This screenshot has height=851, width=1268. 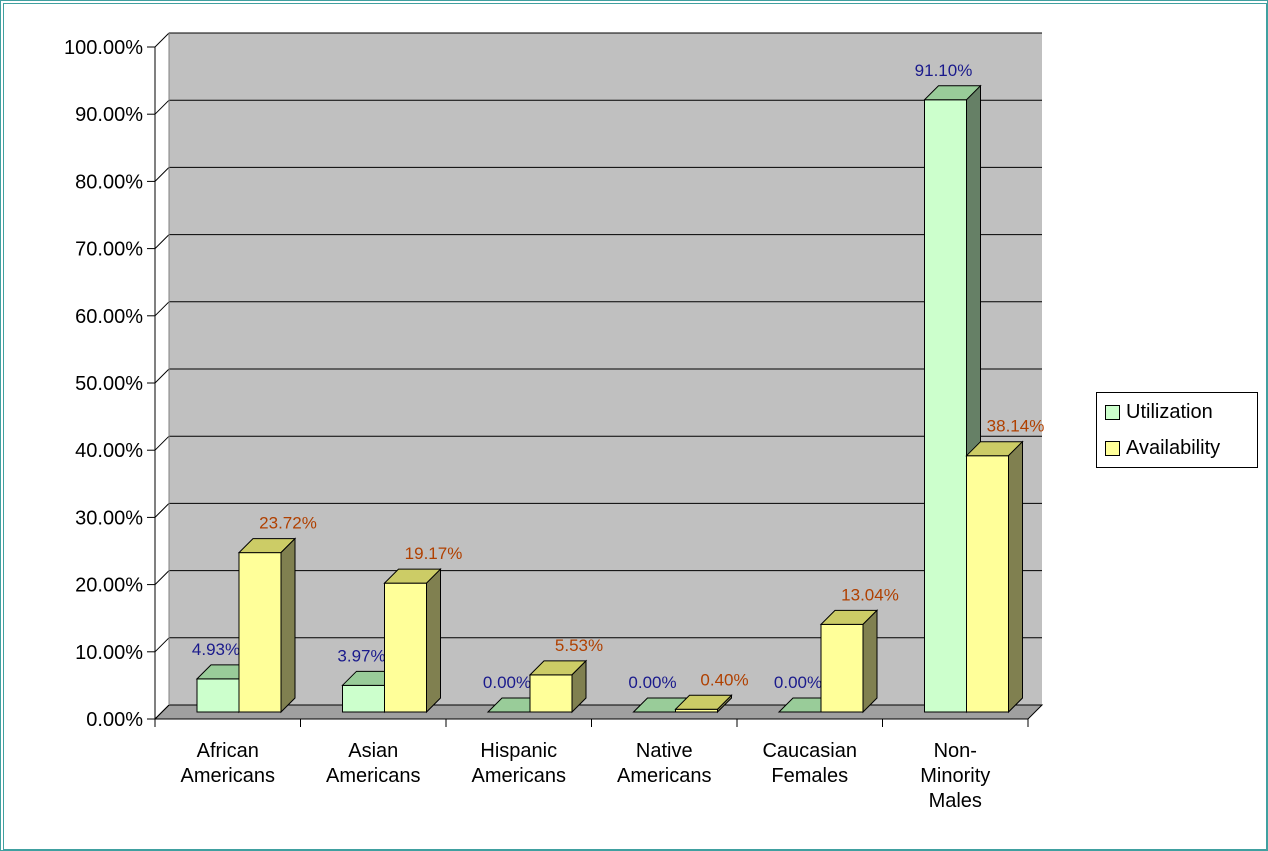 I want to click on data-label-availability: 0.40%, so click(x=724, y=679).